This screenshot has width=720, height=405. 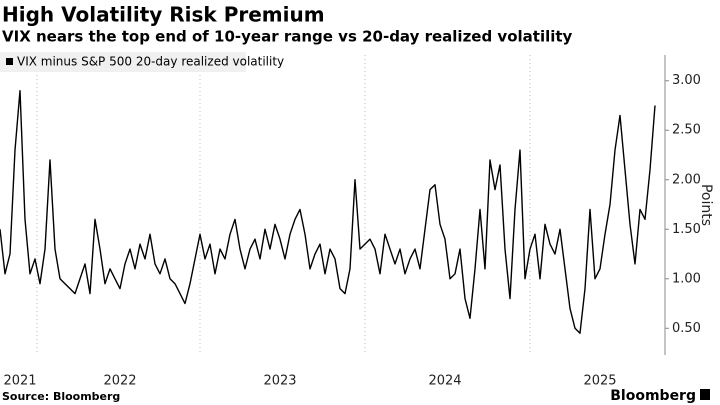 What do you see at coordinates (686, 179) in the screenshot?
I see `y-tick-label: 2.00` at bounding box center [686, 179].